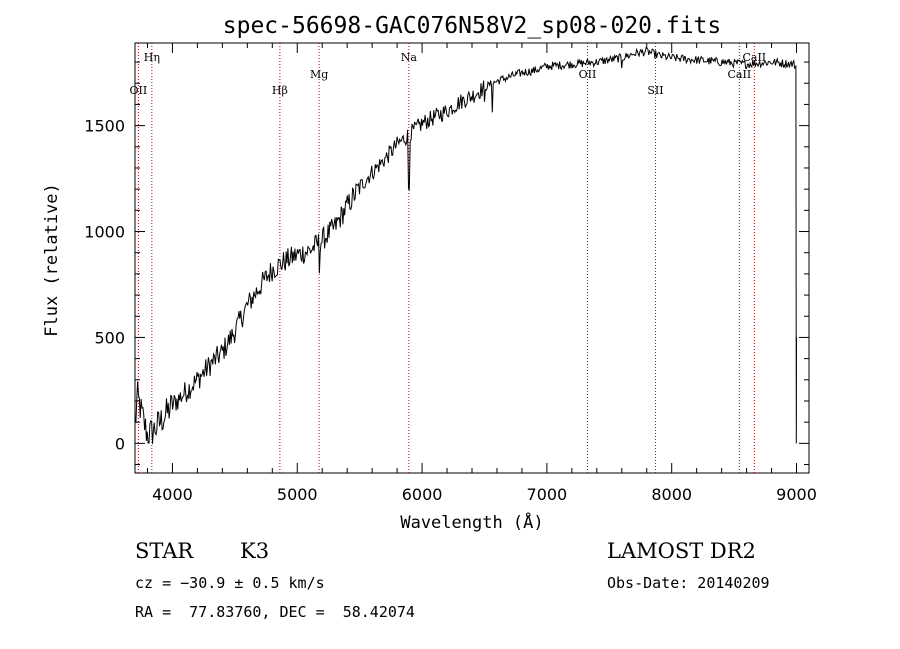 The image size is (900, 649). What do you see at coordinates (172, 494) in the screenshot?
I see `x-tick-label: 4000` at bounding box center [172, 494].